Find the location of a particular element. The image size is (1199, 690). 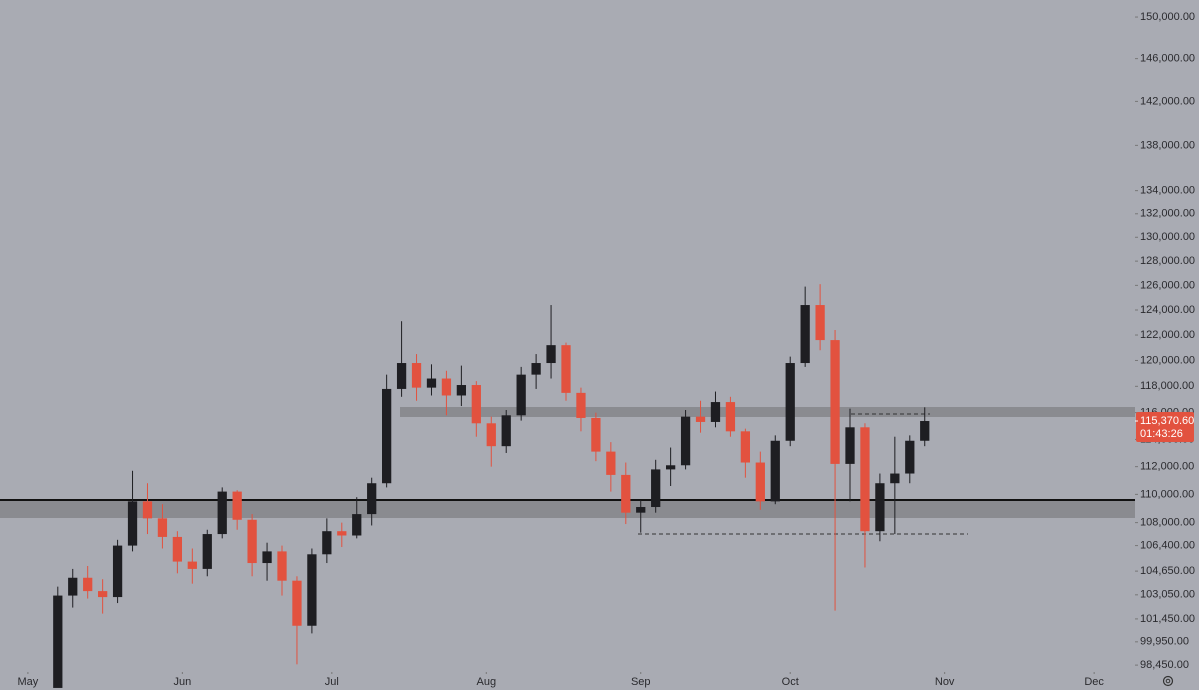

y-tick-label: 150,000.00 is located at coordinates (1167, 17).